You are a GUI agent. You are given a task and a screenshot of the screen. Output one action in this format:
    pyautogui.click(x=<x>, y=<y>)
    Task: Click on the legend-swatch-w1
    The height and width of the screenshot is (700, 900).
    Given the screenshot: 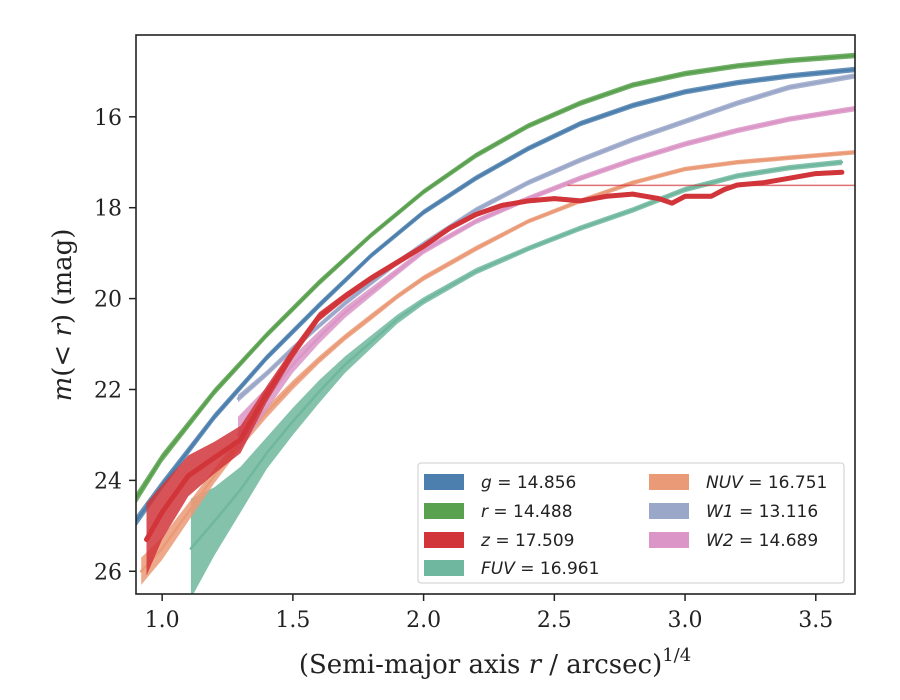 What is the action you would take?
    pyautogui.click(x=669, y=511)
    